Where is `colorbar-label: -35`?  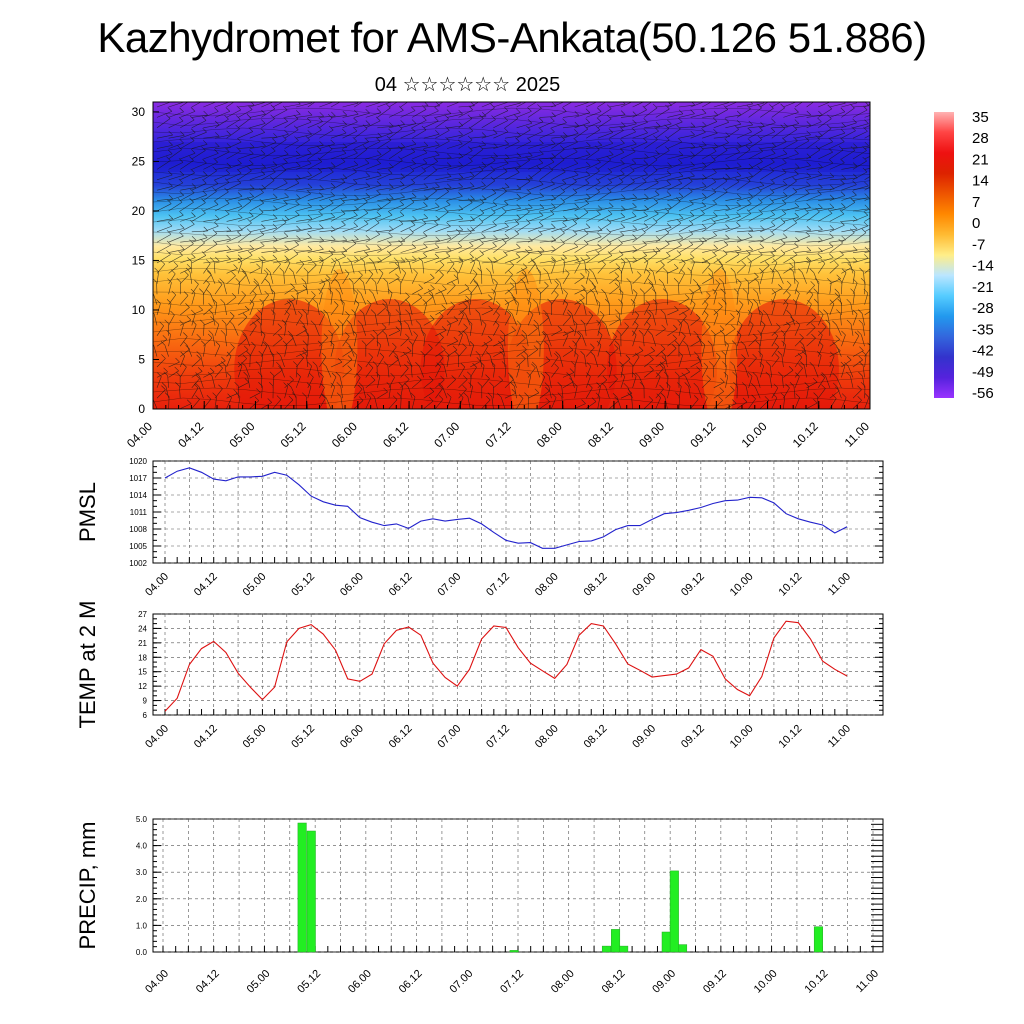 colorbar-label: -35 is located at coordinates (983, 329).